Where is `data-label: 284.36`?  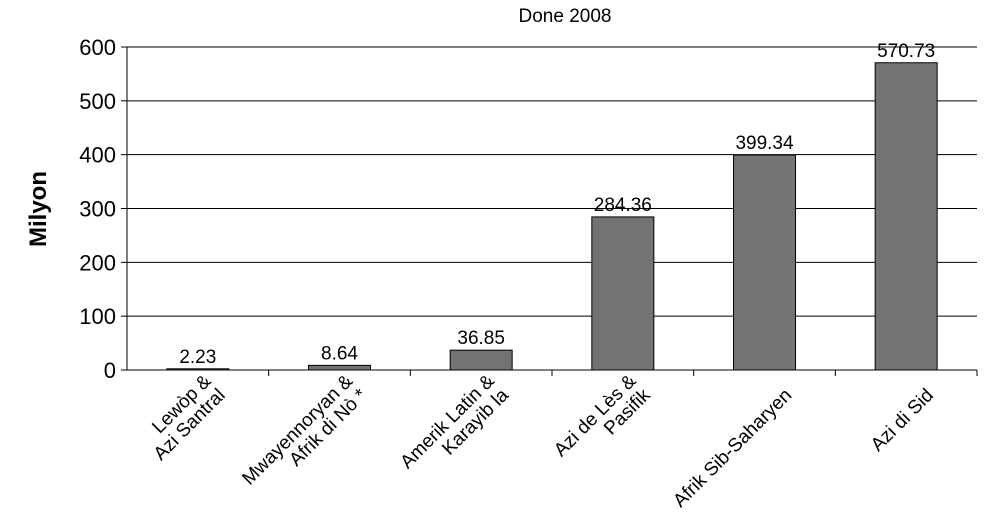
data-label: 284.36 is located at coordinates (623, 205).